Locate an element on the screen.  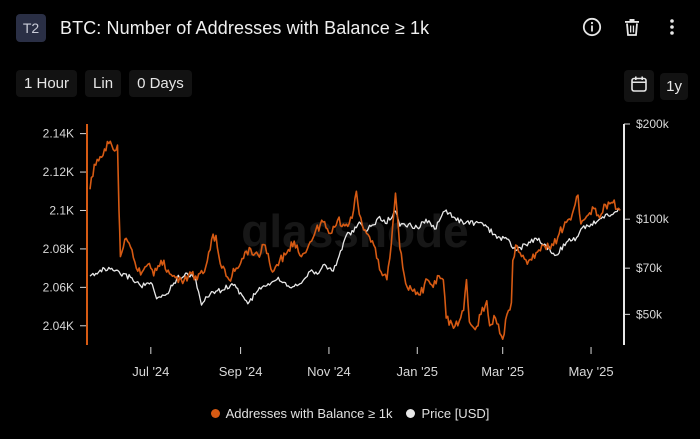
x-tick-label: Nov '24 is located at coordinates (329, 371).